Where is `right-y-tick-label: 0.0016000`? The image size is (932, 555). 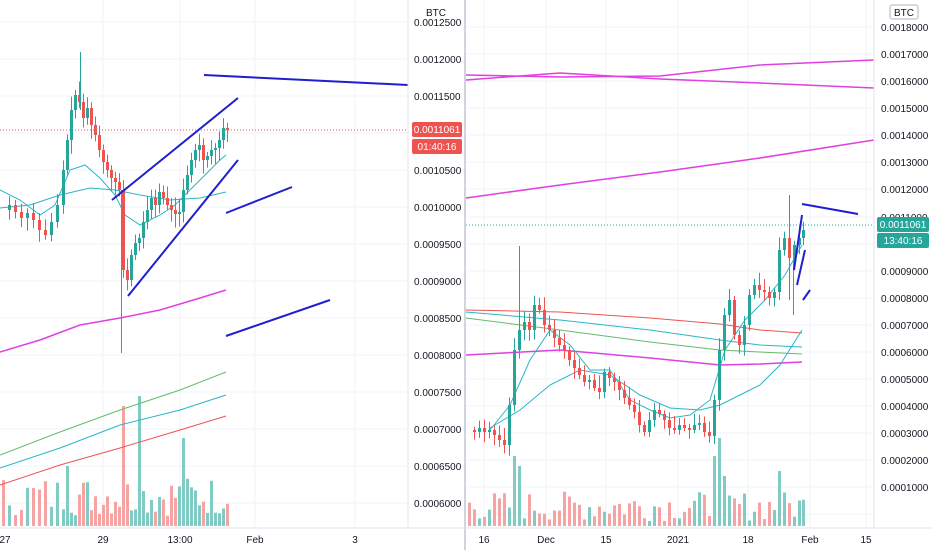 right-y-tick-label: 0.0016000 is located at coordinates (905, 82).